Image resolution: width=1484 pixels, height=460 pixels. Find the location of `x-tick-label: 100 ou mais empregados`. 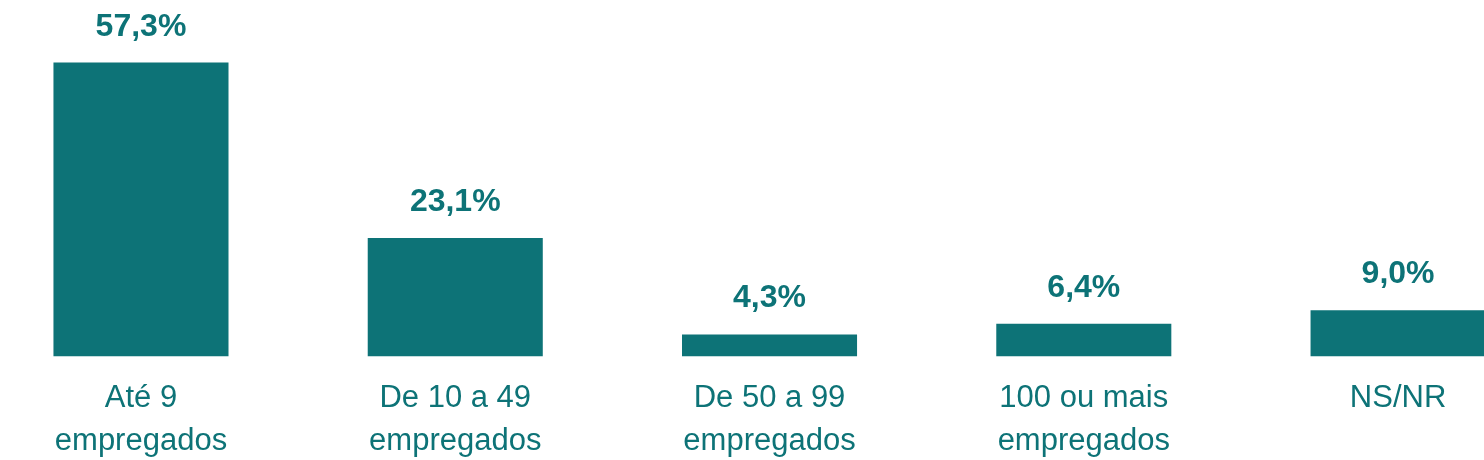

x-tick-label: 100 ou mais empregados is located at coordinates (1083, 418).